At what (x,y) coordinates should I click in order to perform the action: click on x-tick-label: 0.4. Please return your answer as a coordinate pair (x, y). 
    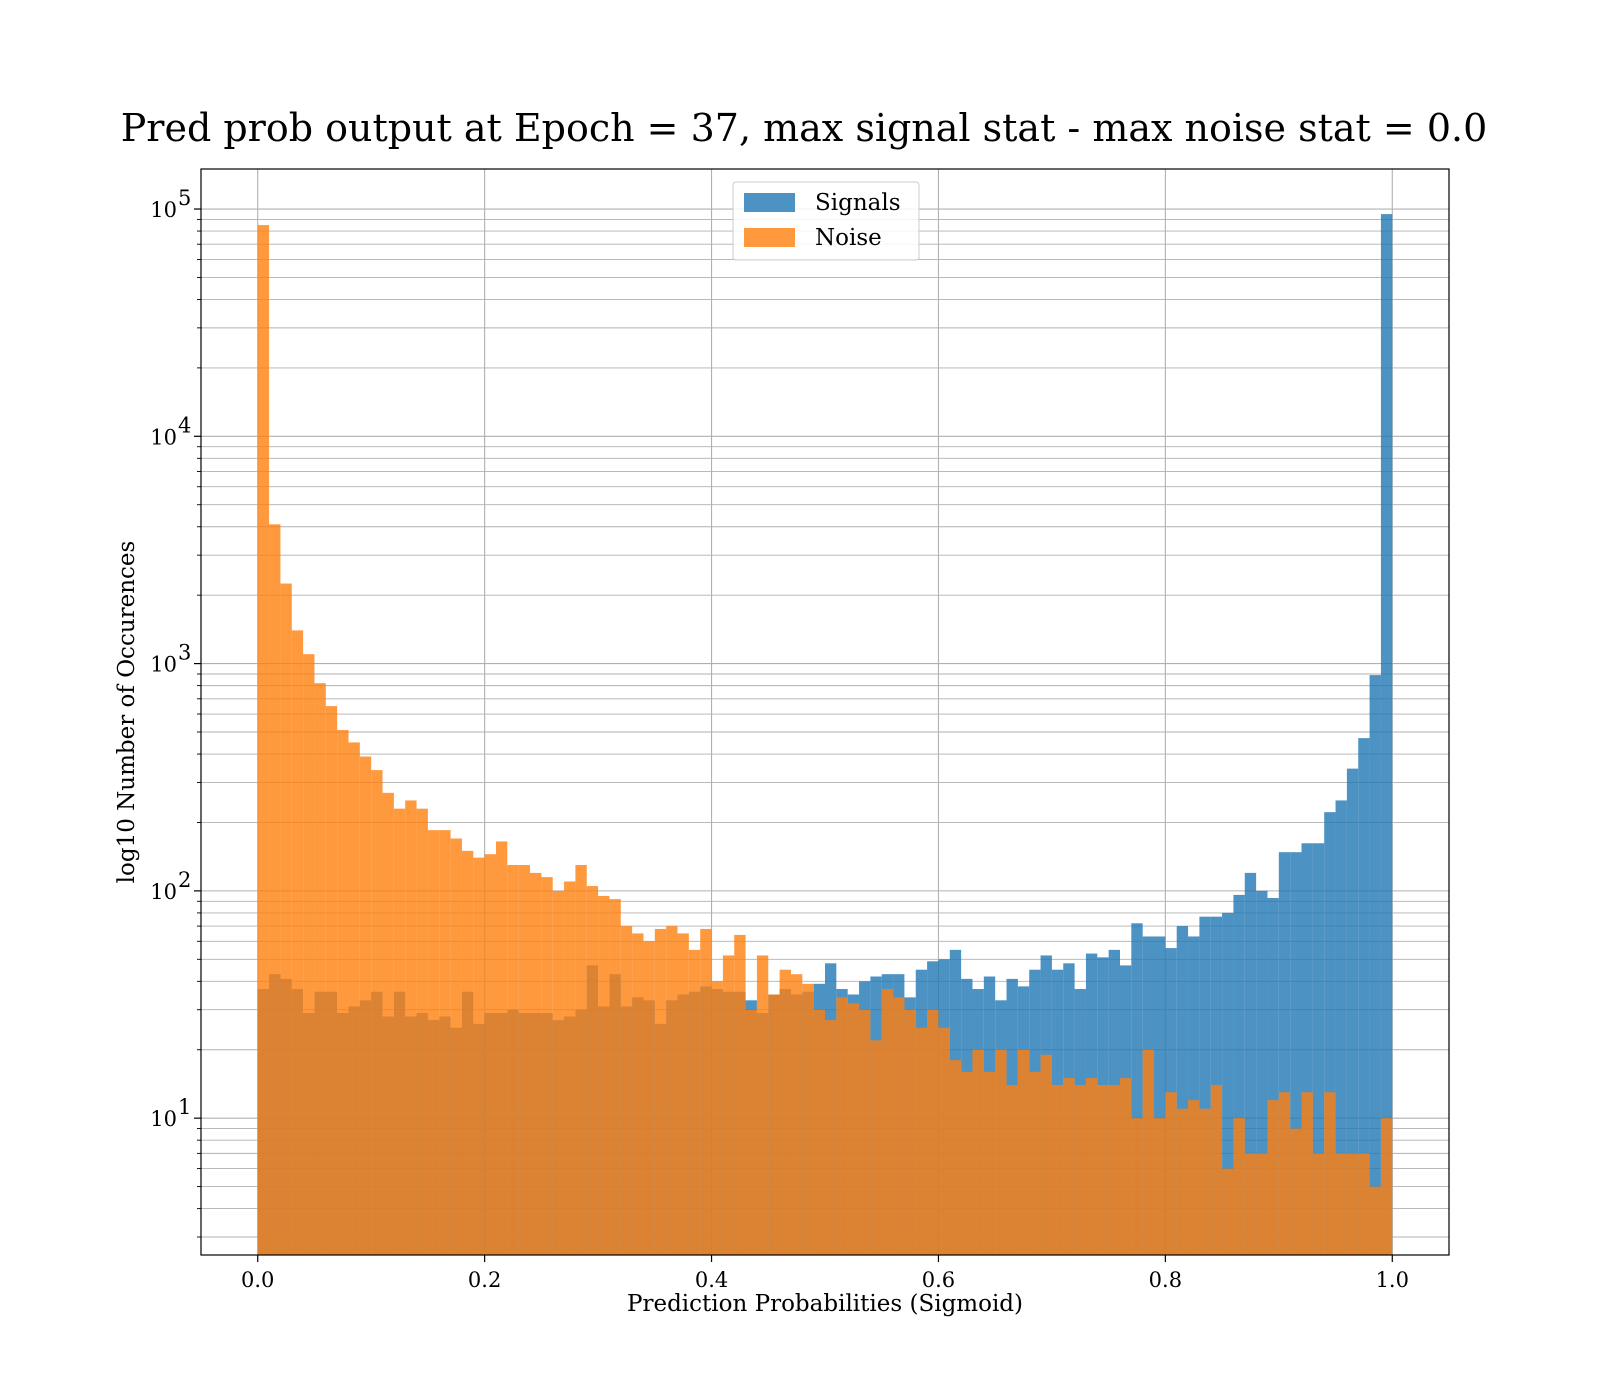
    Looking at the image, I should click on (711, 1280).